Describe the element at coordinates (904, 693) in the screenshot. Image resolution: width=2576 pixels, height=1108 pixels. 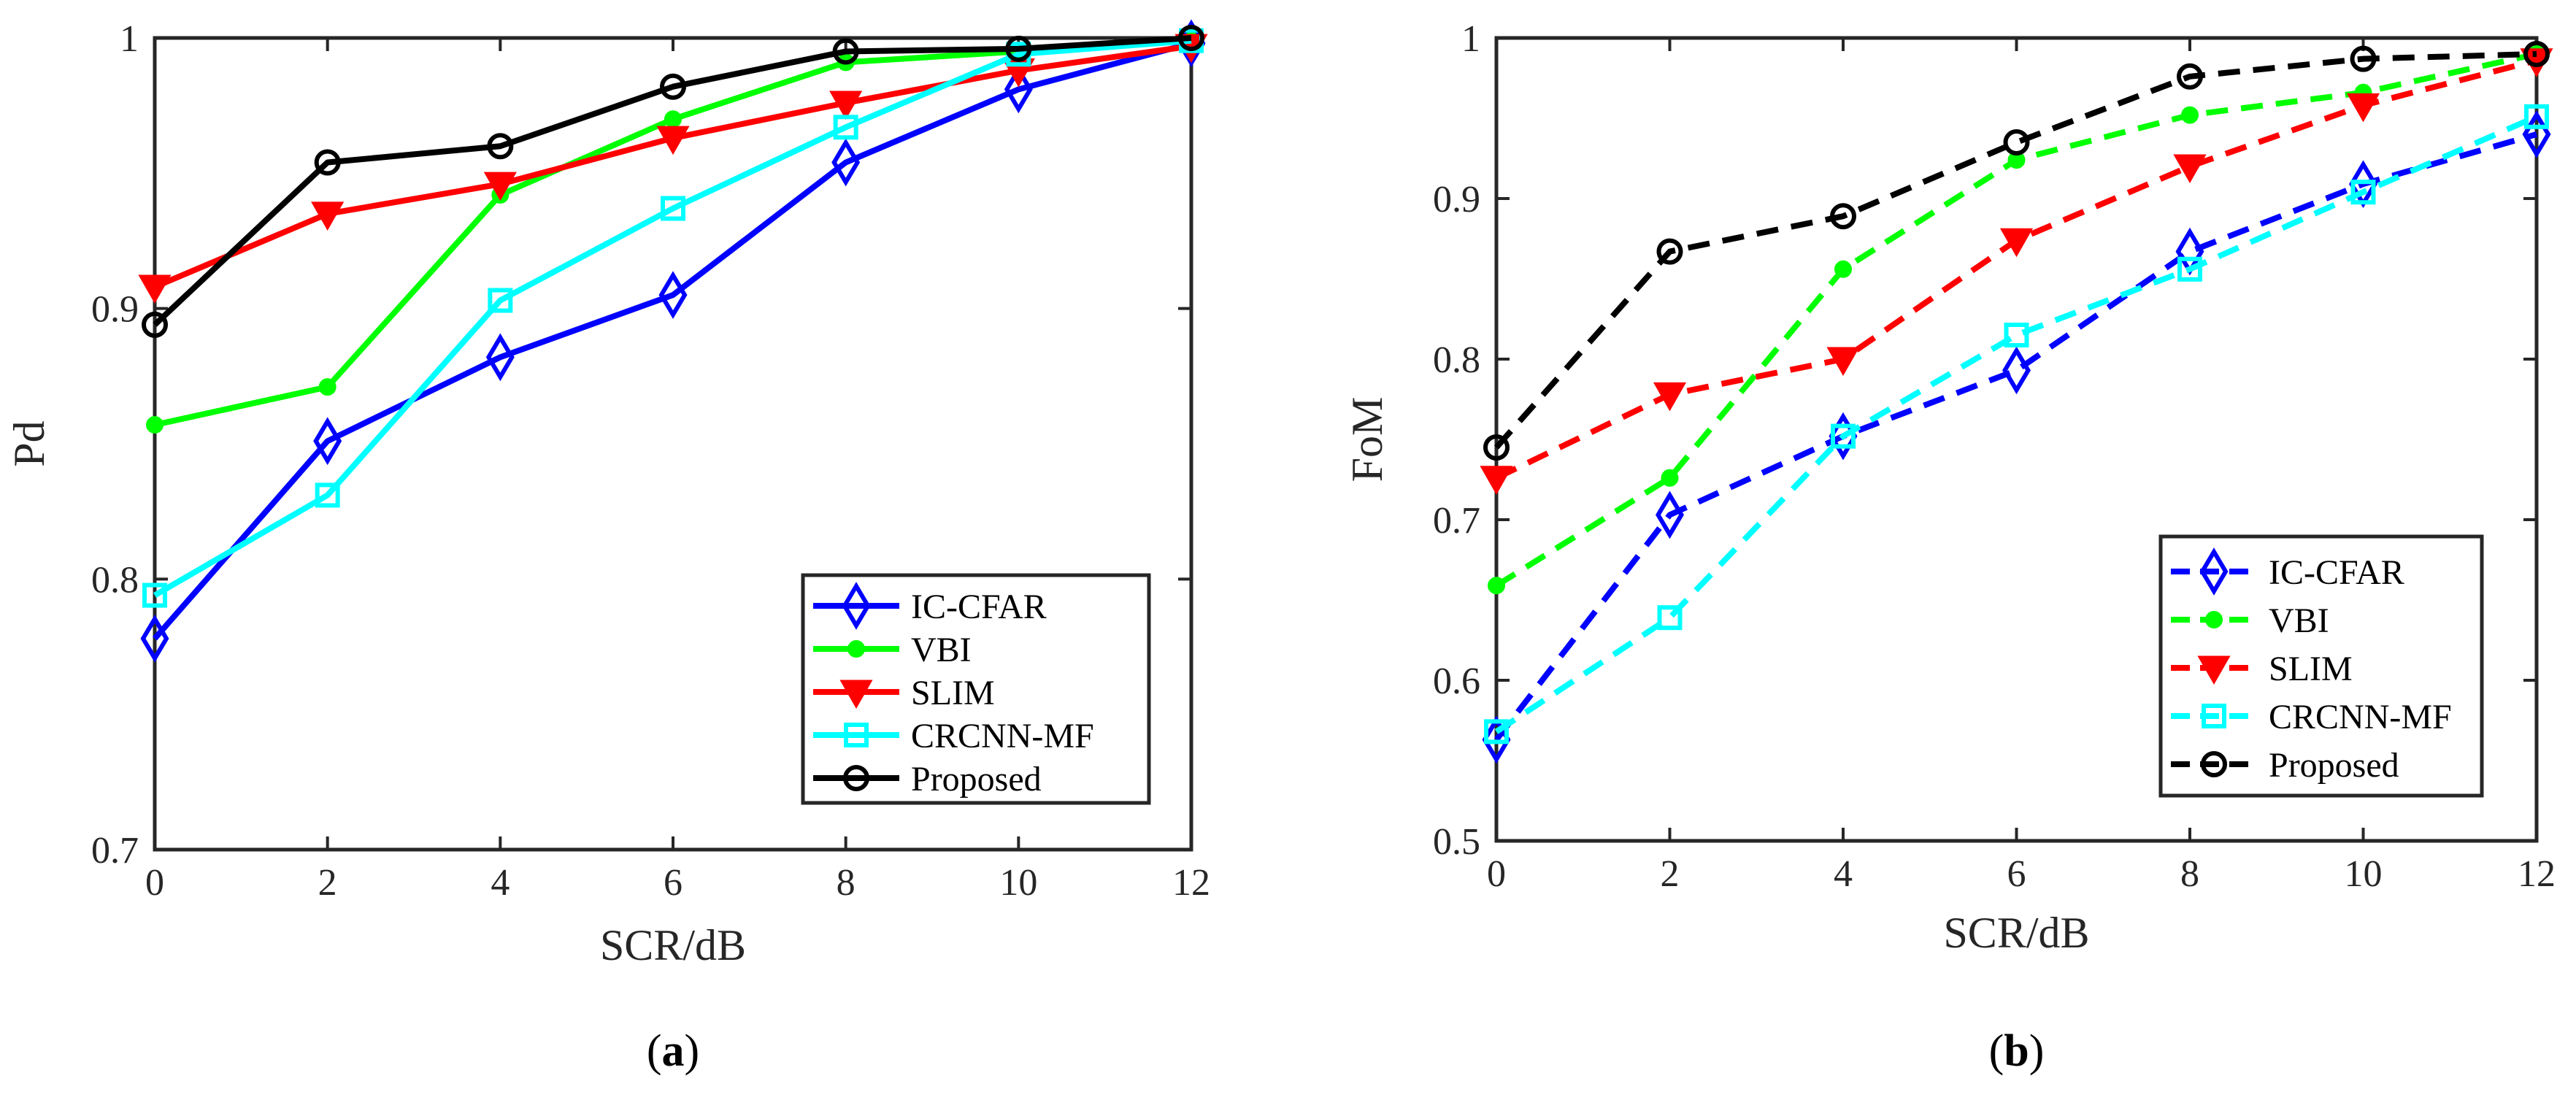
I see `chart-a-legend-entry-slim: SLIM` at that location.